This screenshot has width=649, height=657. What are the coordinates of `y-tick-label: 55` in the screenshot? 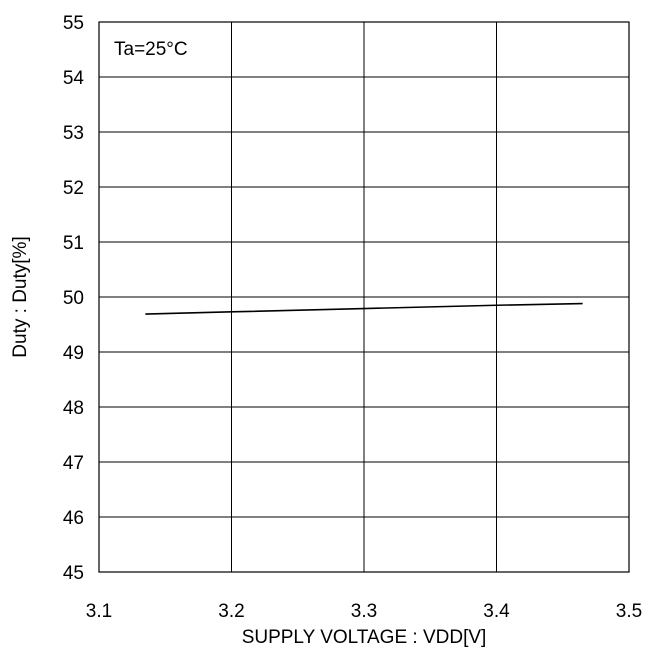 It's located at (73, 23).